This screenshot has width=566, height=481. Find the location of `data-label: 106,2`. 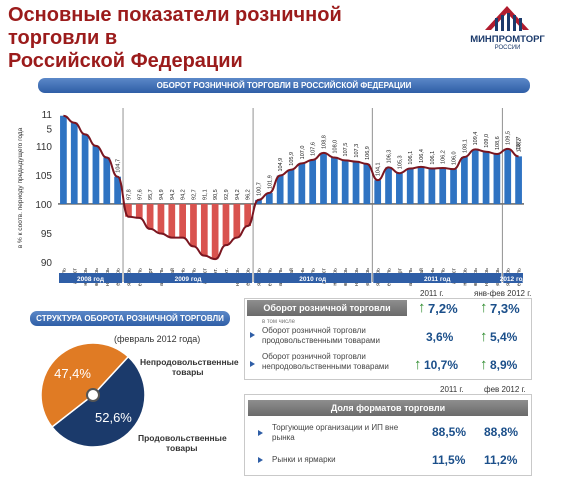

data-label: 106,2 is located at coordinates (444, 157).